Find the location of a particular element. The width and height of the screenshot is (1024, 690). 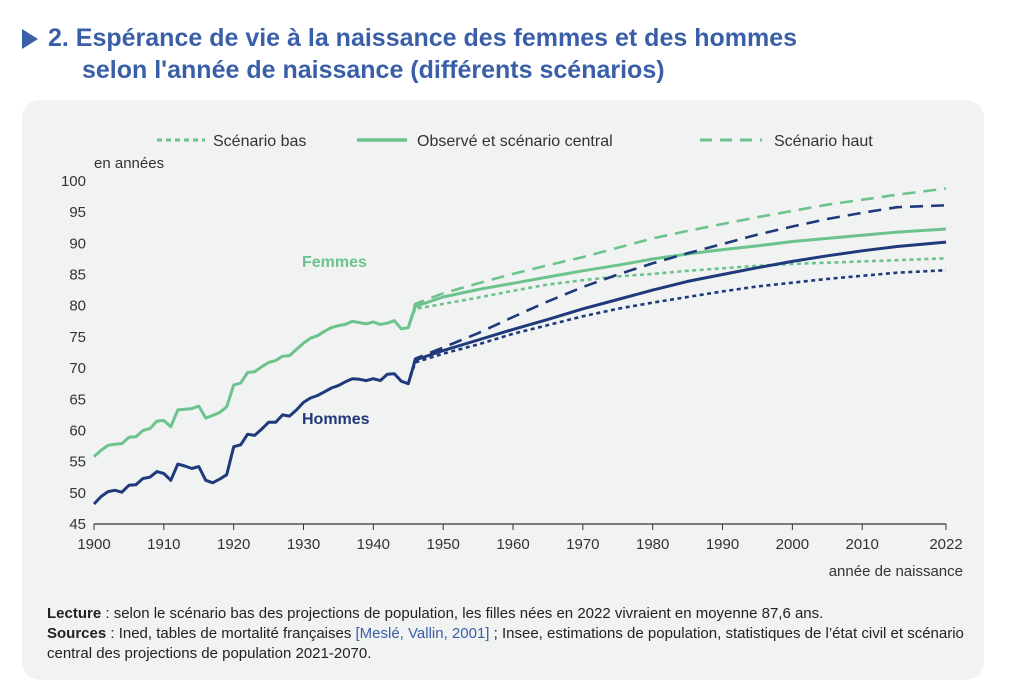

y-tick-label: 75 is located at coordinates (77, 337).